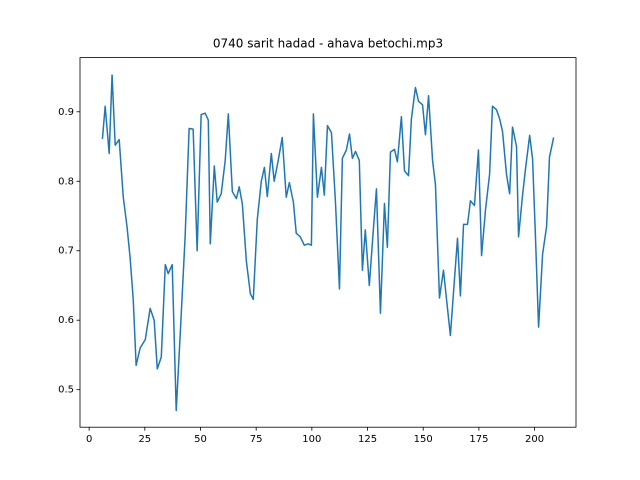  What do you see at coordinates (66, 251) in the screenshot?
I see `y-tick-label: 0.7` at bounding box center [66, 251].